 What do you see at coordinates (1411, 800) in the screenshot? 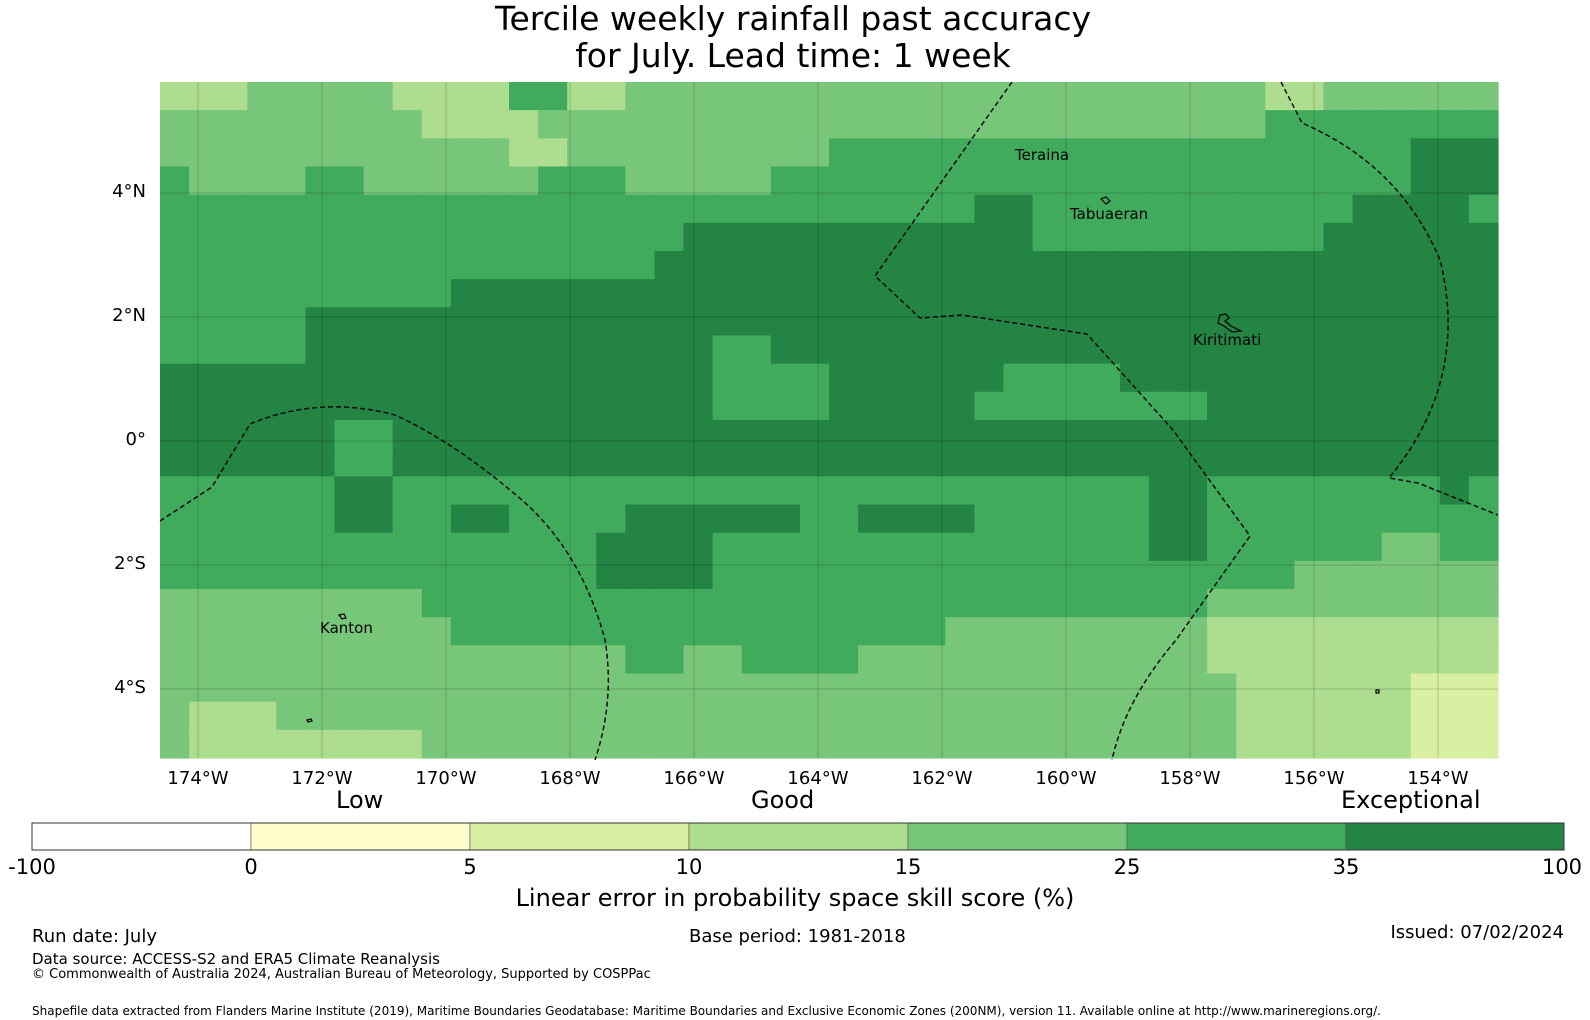
I see `legend-category-exceptional: Exceptional` at bounding box center [1411, 800].